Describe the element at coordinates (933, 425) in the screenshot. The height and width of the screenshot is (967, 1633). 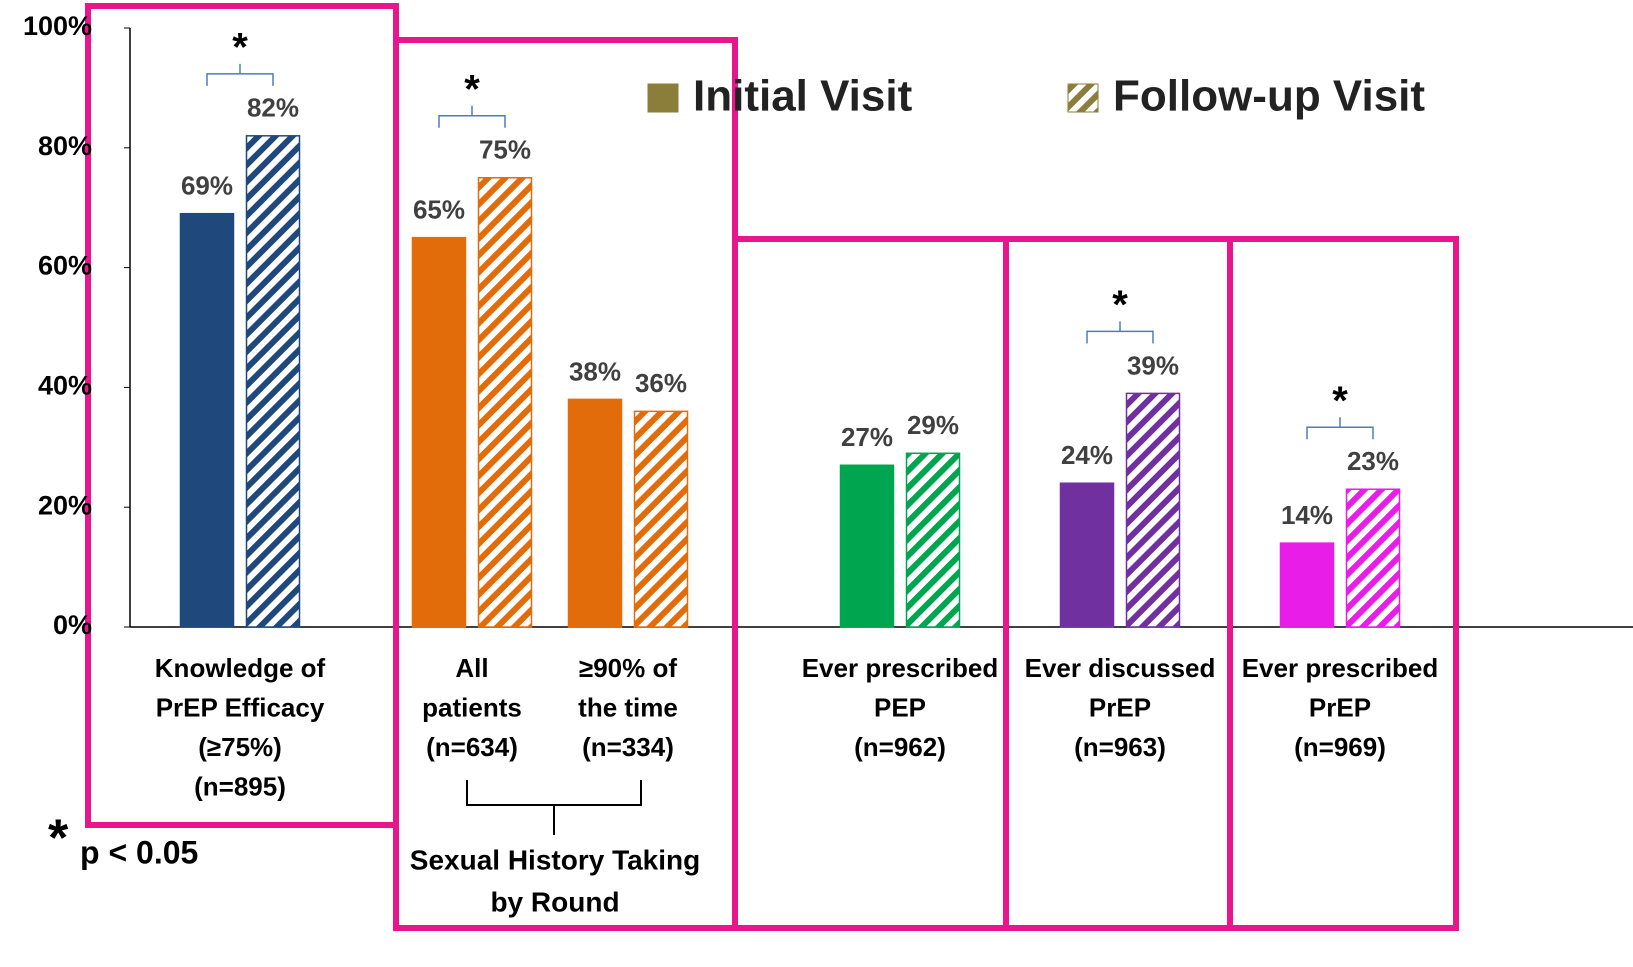
I see `value-label: 29%` at that location.